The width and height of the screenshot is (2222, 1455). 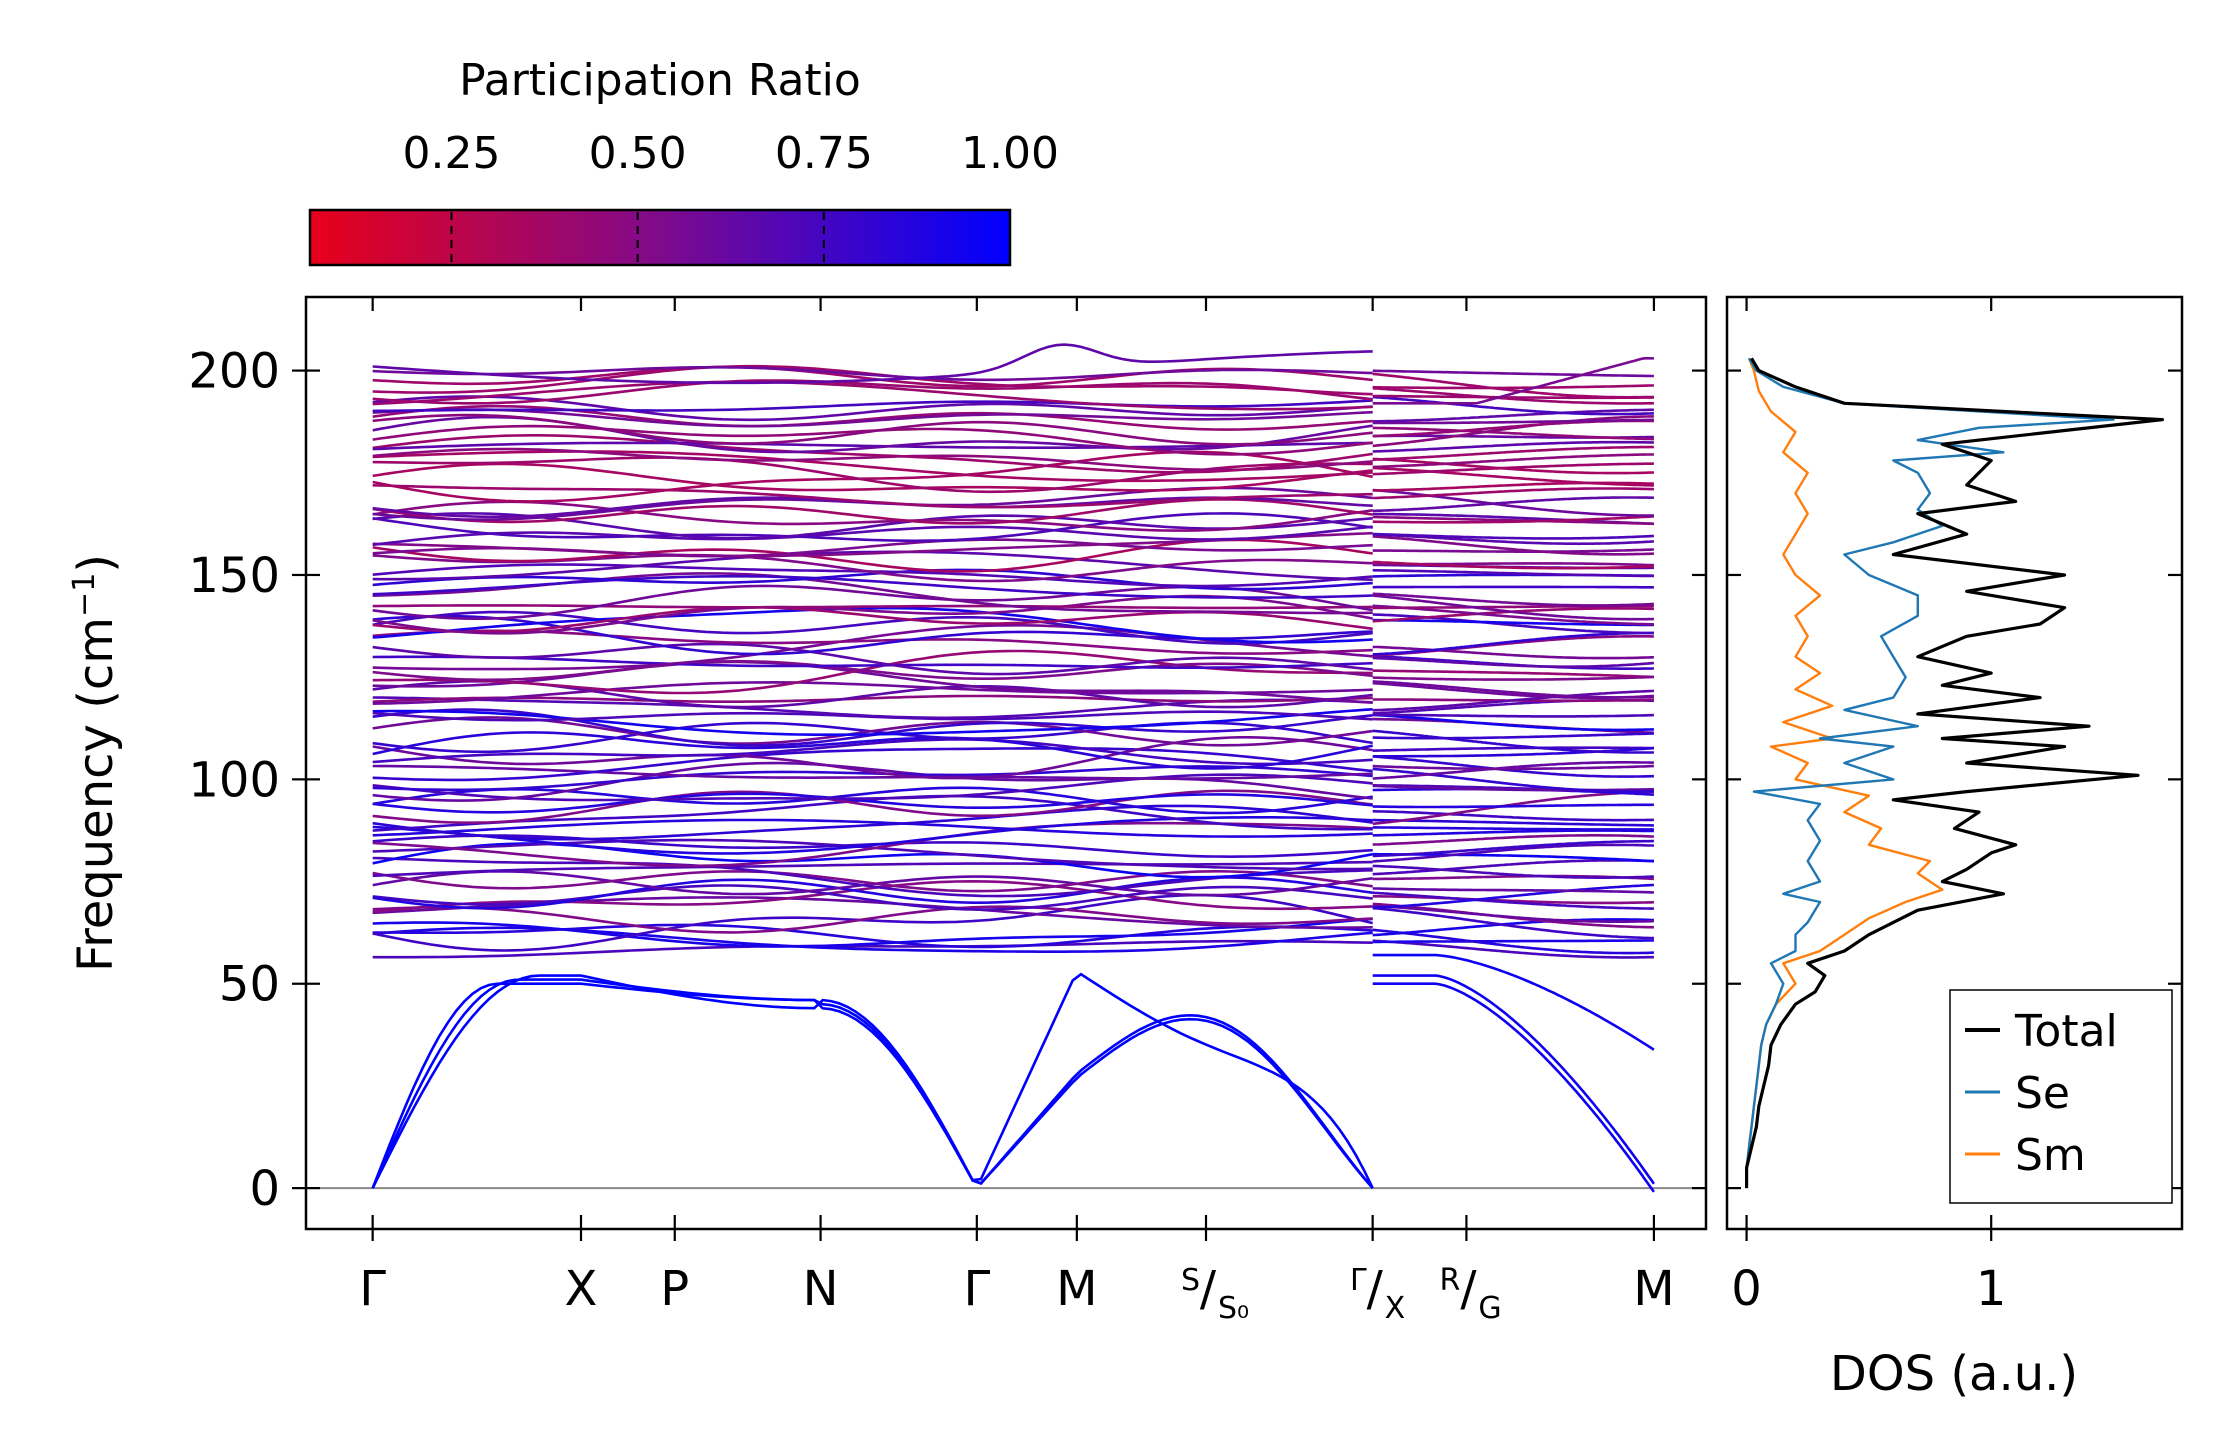 I want to click on dos-line-sm, so click(x=1844, y=773).